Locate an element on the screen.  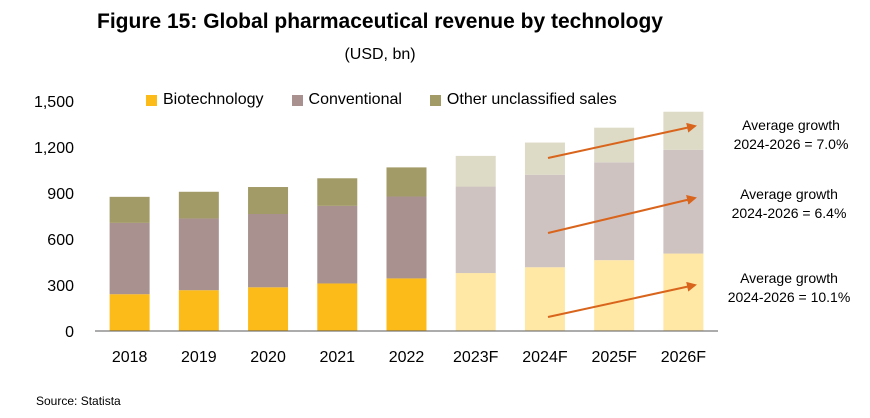
bar-other-unclassified-sales-2019 is located at coordinates (198, 205).